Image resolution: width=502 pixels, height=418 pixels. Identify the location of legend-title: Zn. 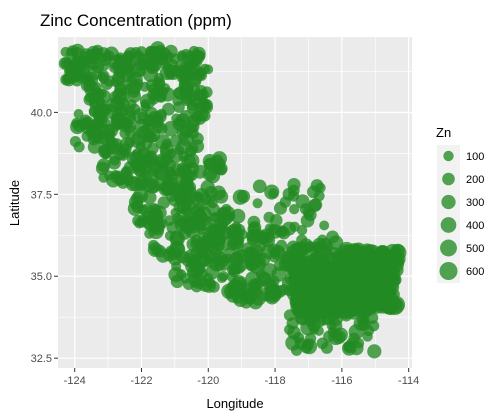
(443, 132).